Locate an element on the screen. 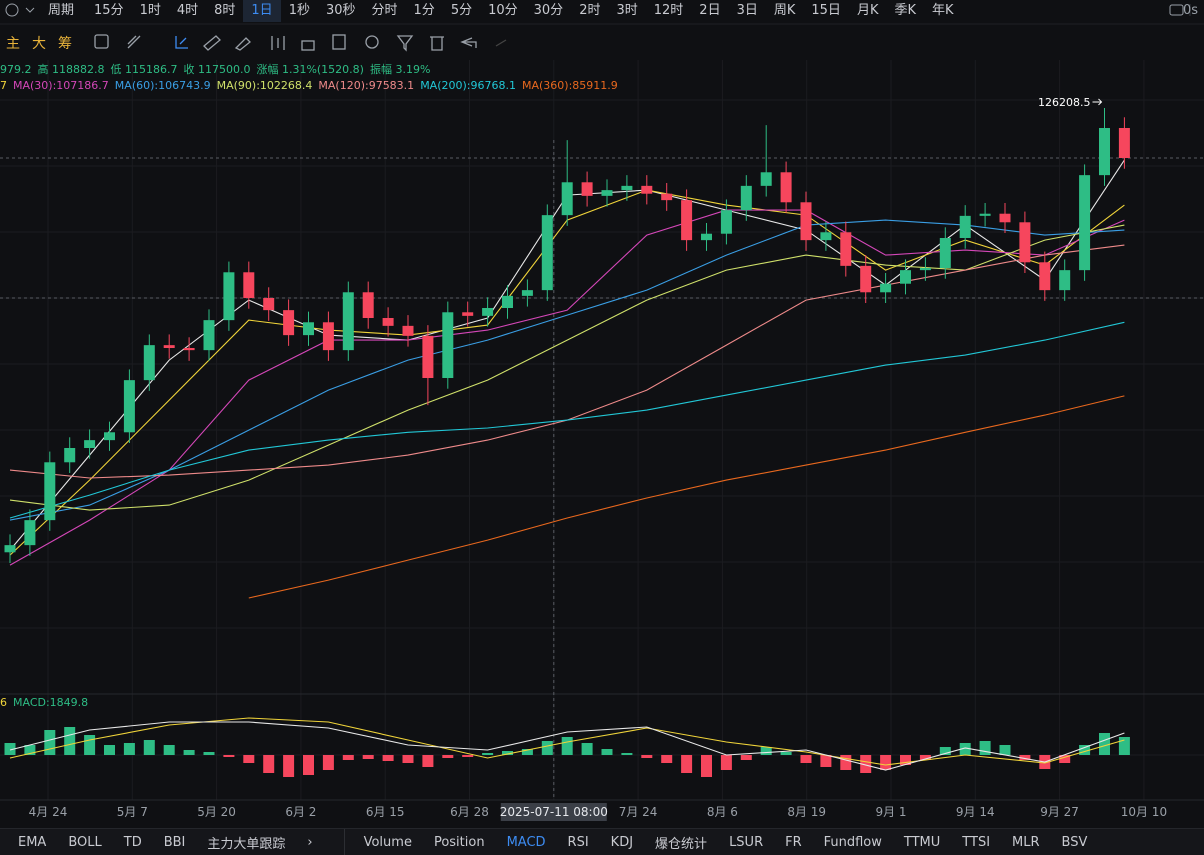  sub-tab: Fundflow is located at coordinates (852, 842).